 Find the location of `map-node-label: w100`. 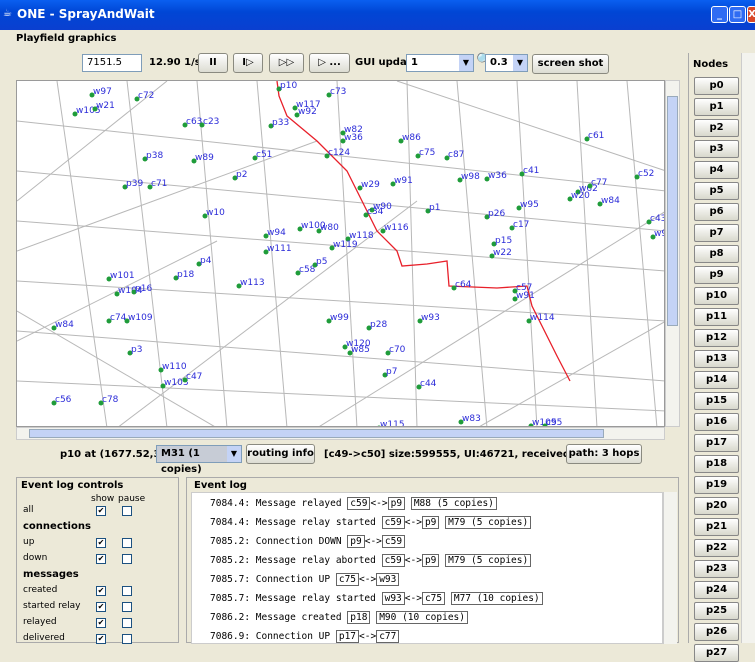

map-node-label: w100 is located at coordinates (313, 226).